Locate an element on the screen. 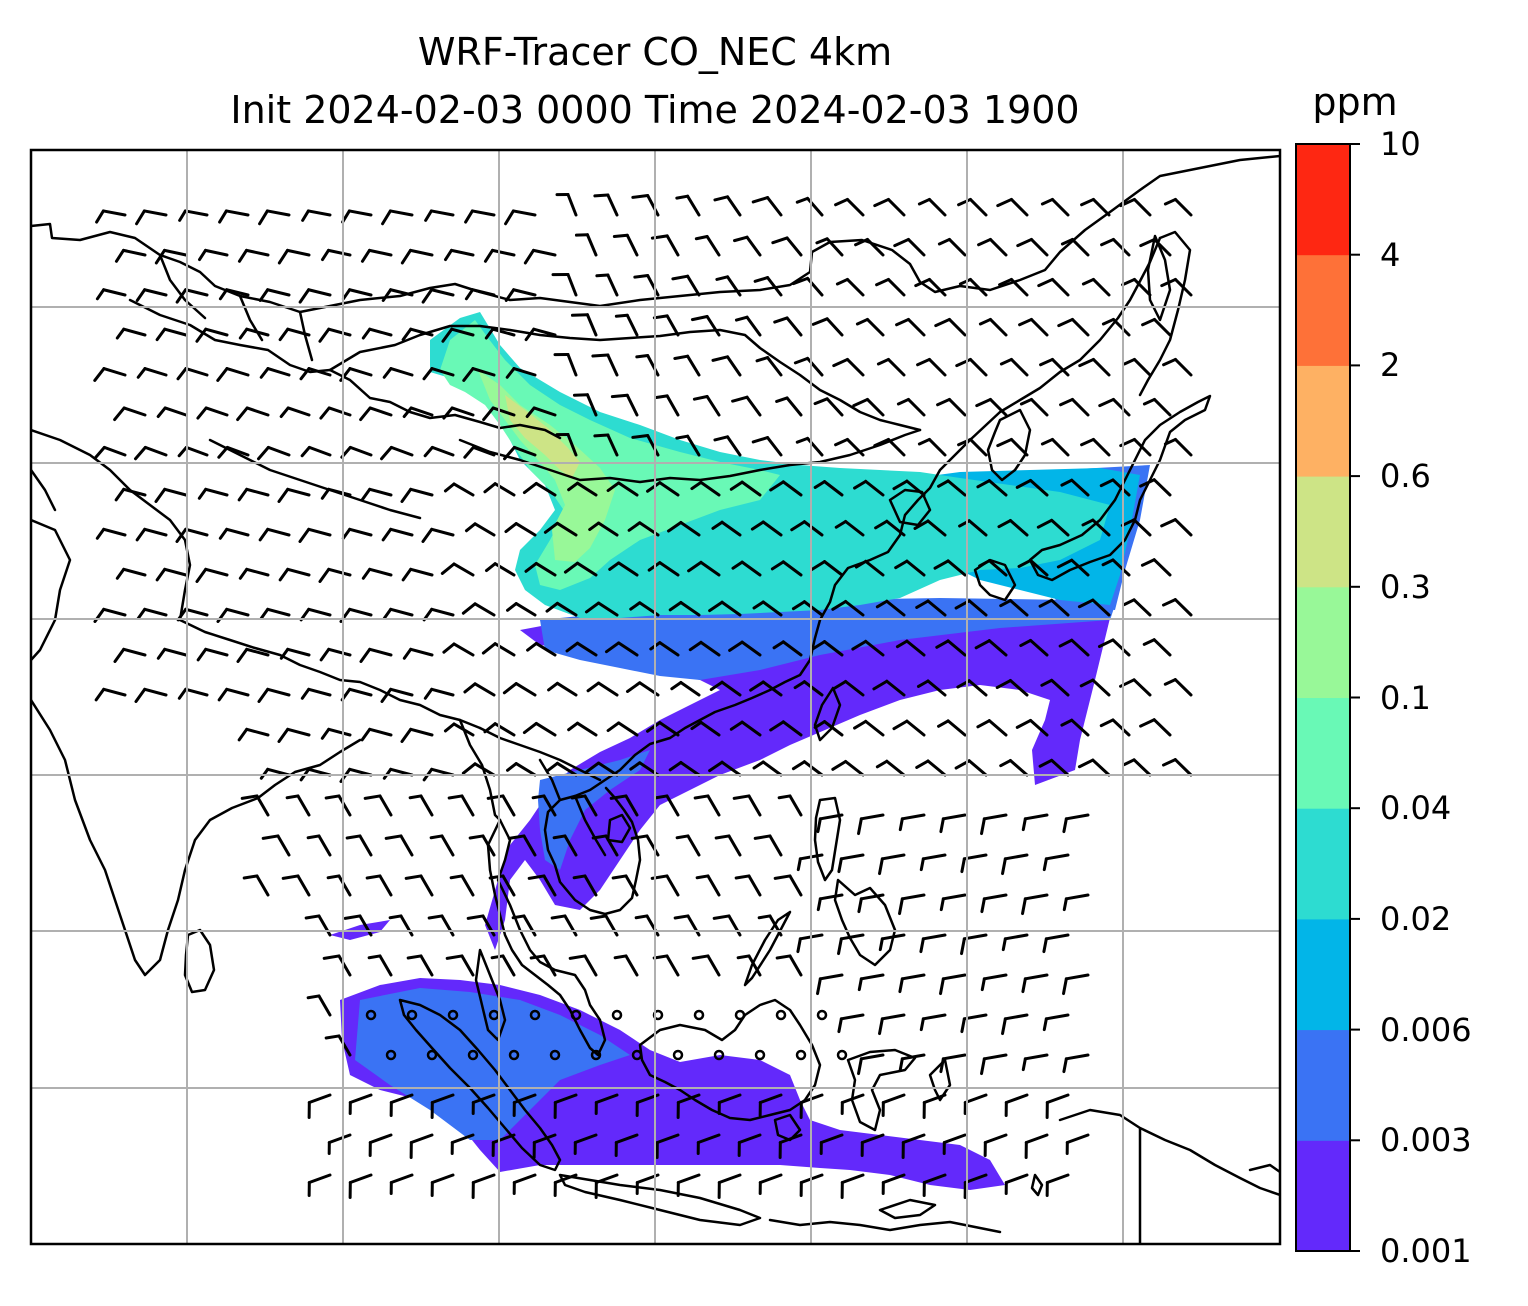 Image resolution: width=1528 pixels, height=1306 pixels. coastline-hainan is located at coordinates (619, 828).